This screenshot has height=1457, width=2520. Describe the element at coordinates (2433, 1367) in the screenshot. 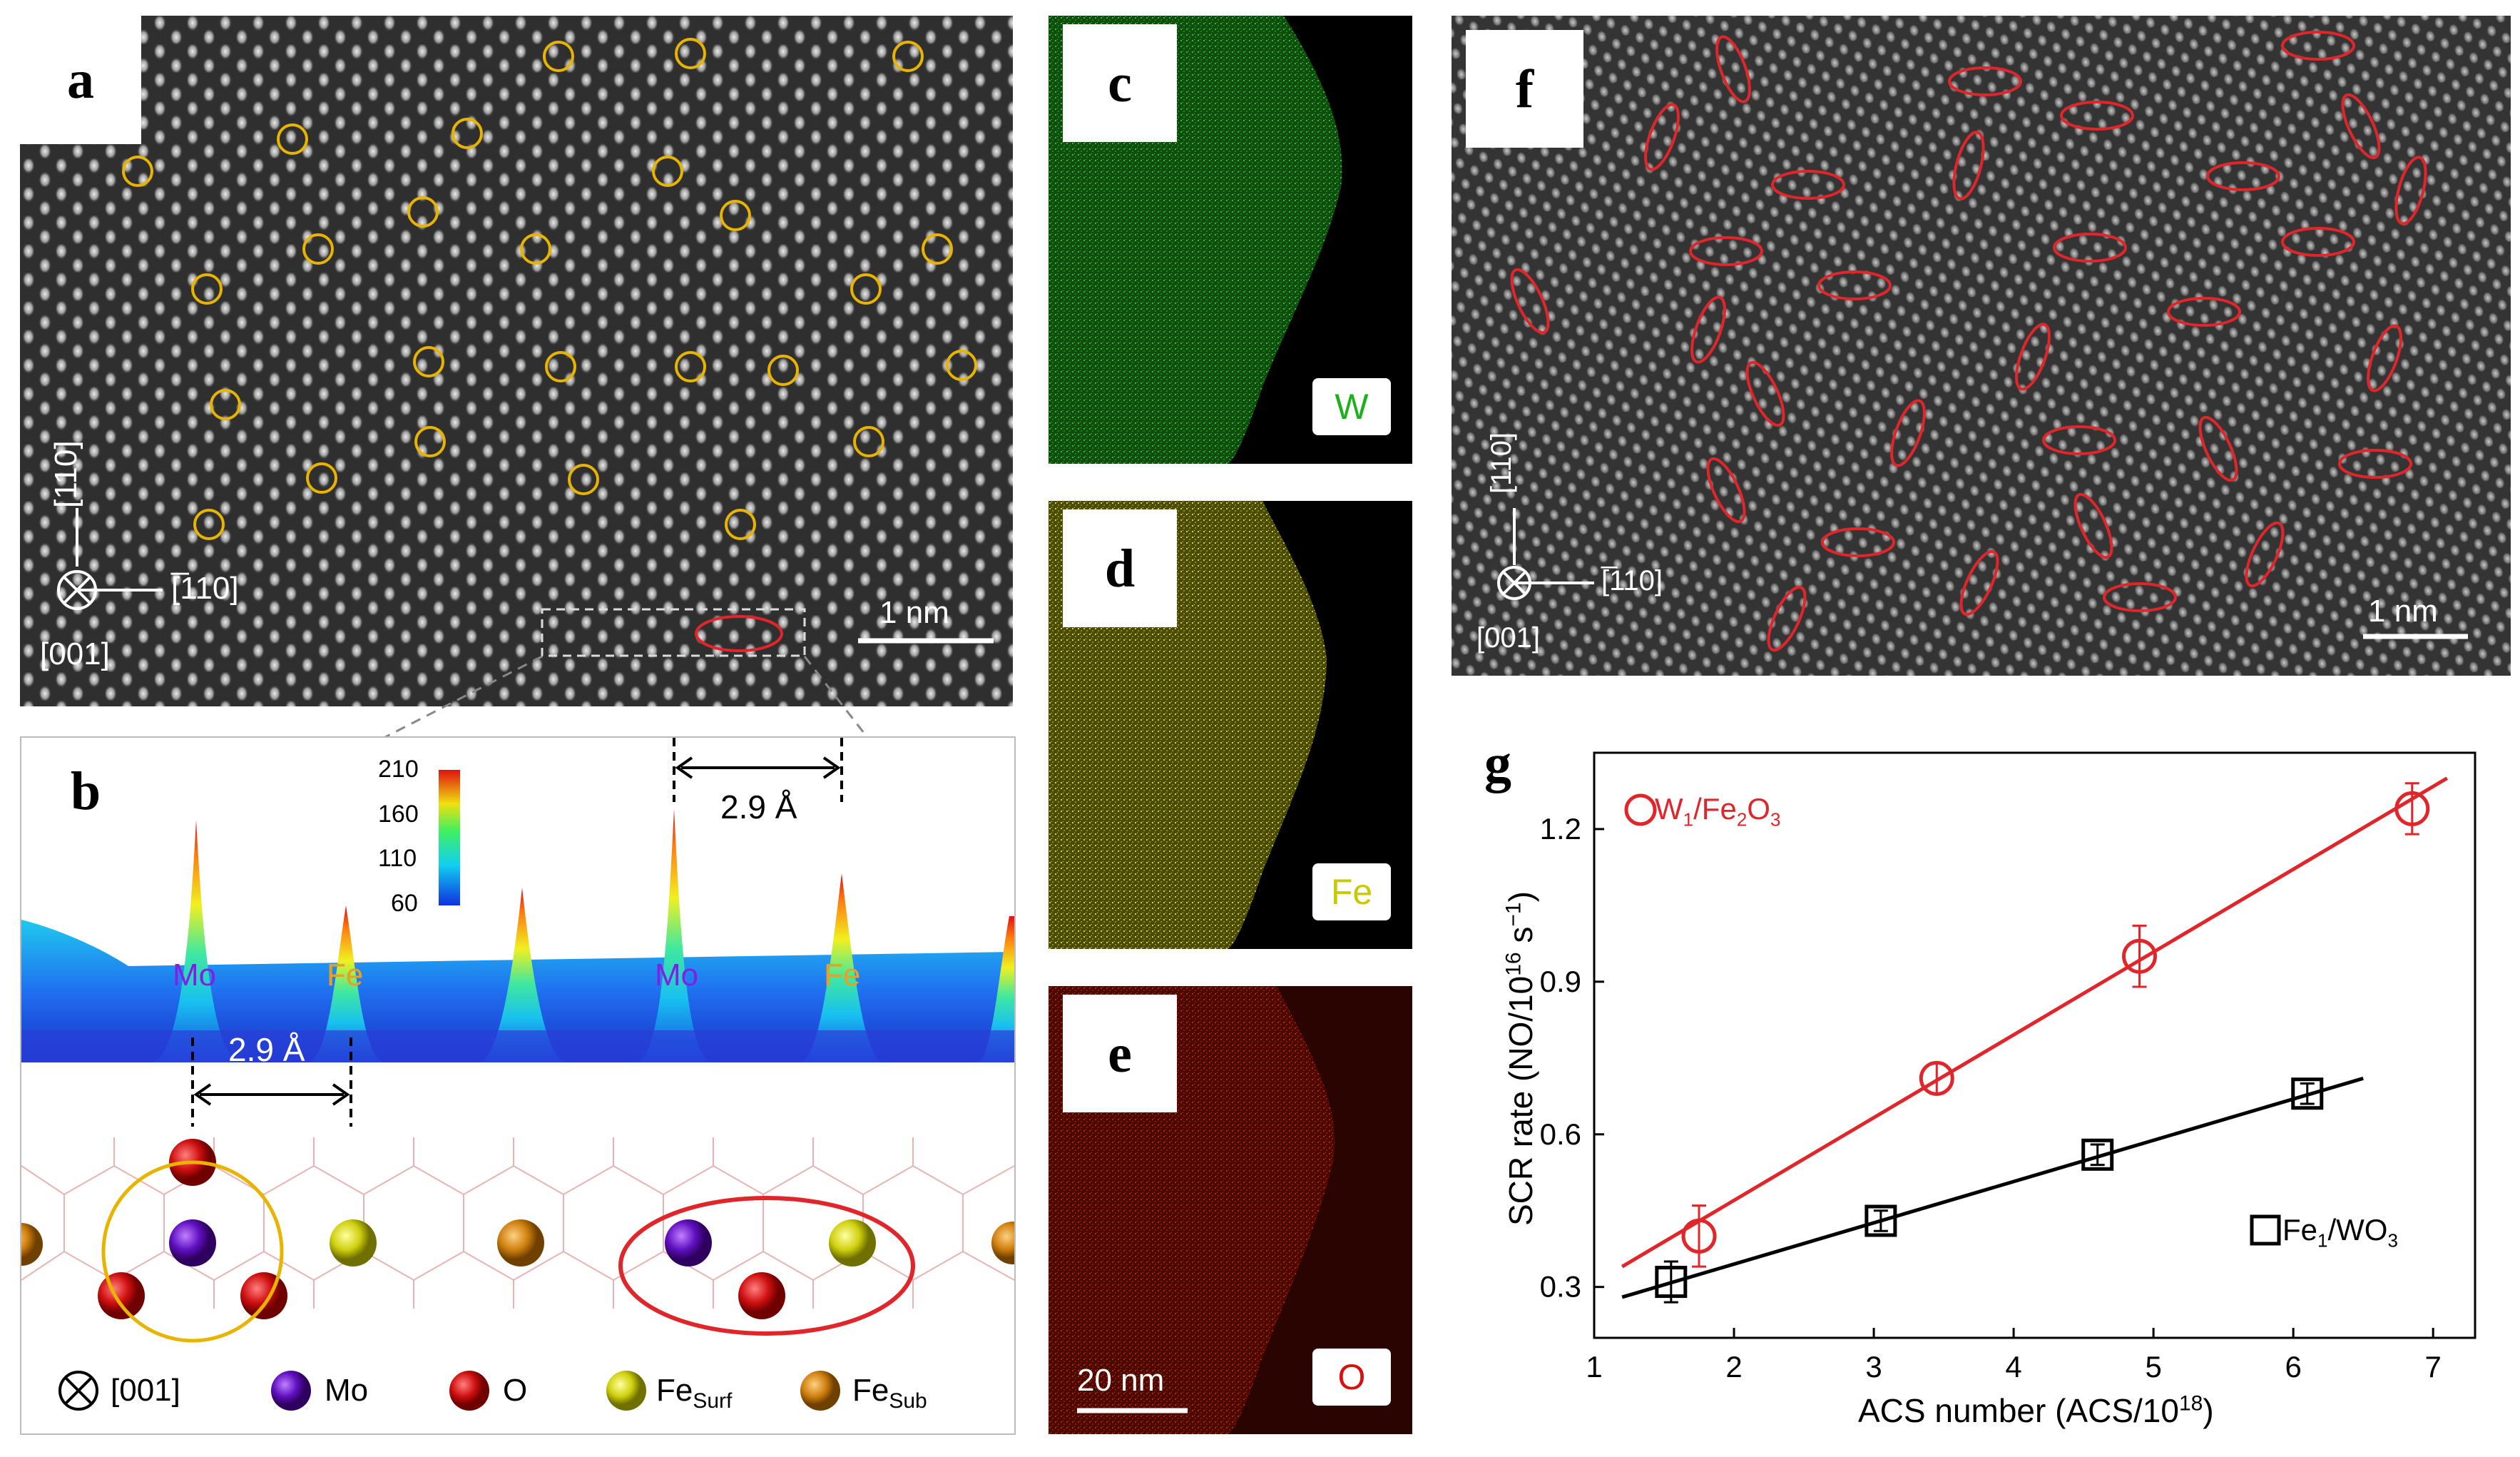

I see `x-tick-label: 7` at that location.